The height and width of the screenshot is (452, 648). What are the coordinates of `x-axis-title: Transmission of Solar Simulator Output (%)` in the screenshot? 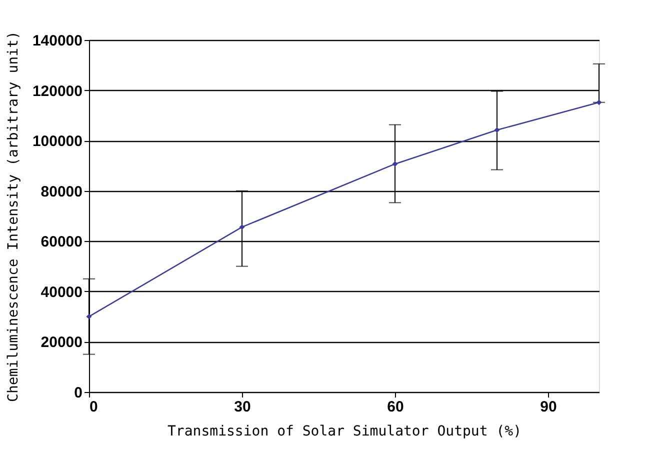 It's located at (344, 432).